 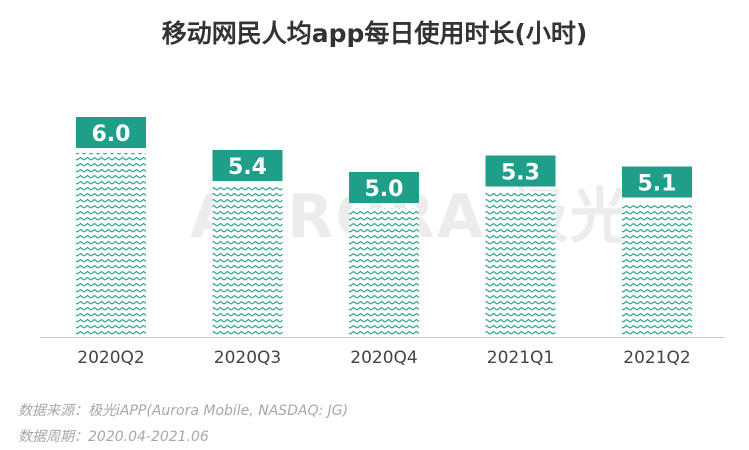 I want to click on x-tick-label: 2020Q3, so click(x=247, y=358).